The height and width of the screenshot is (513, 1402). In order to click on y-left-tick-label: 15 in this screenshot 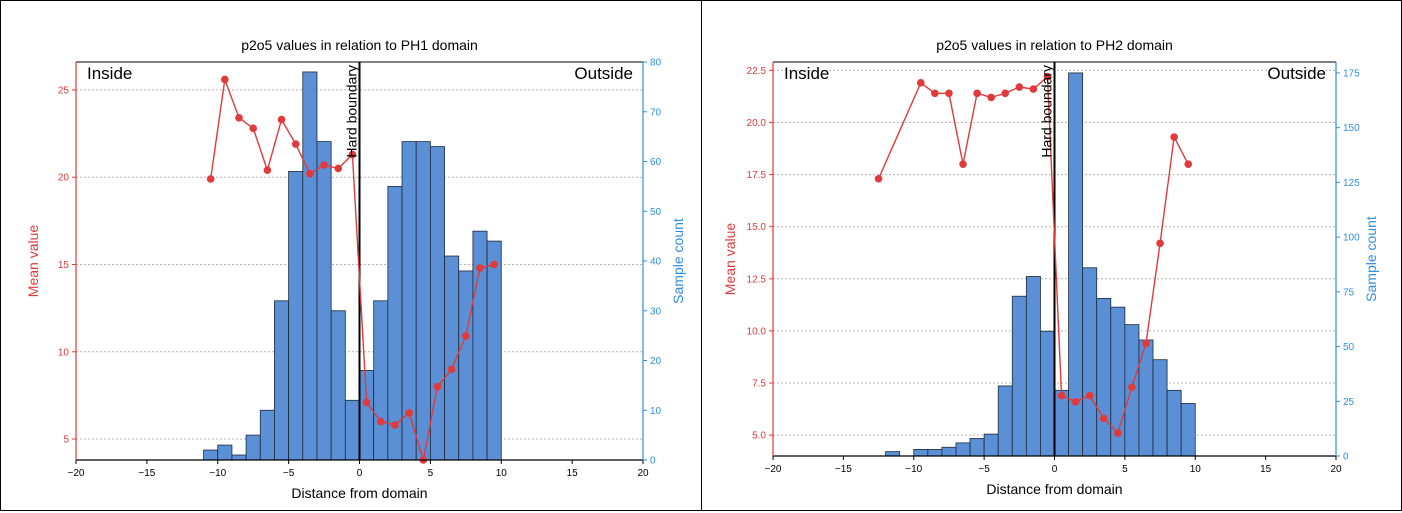, I will do `click(64, 265)`.